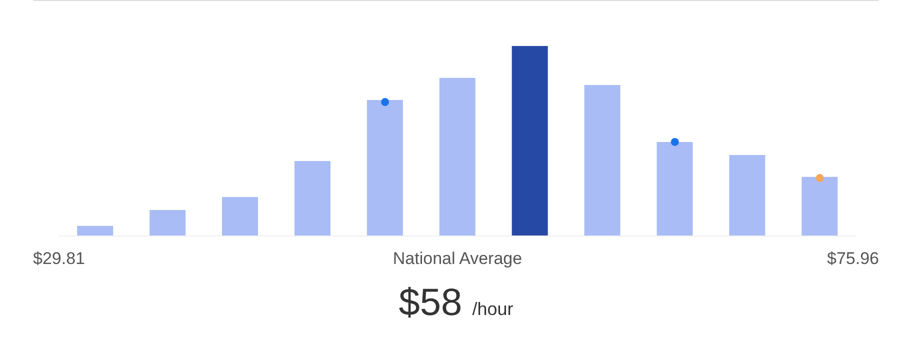 The width and height of the screenshot is (900, 357). Describe the element at coordinates (493, 309) in the screenshot. I see `text: /hour` at that location.